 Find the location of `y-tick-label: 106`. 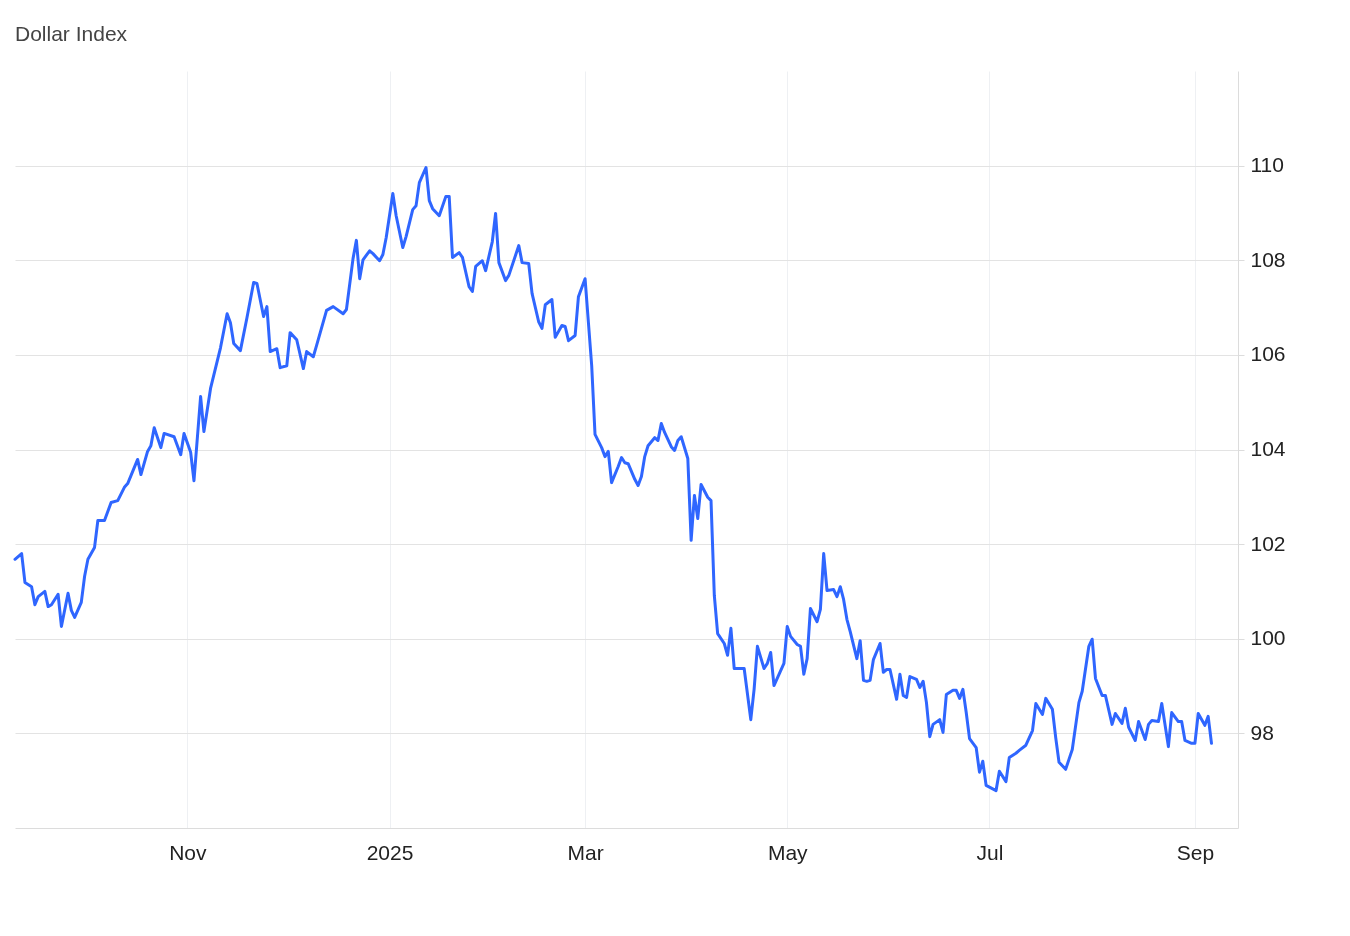

y-tick-label: 106 is located at coordinates (1268, 354).